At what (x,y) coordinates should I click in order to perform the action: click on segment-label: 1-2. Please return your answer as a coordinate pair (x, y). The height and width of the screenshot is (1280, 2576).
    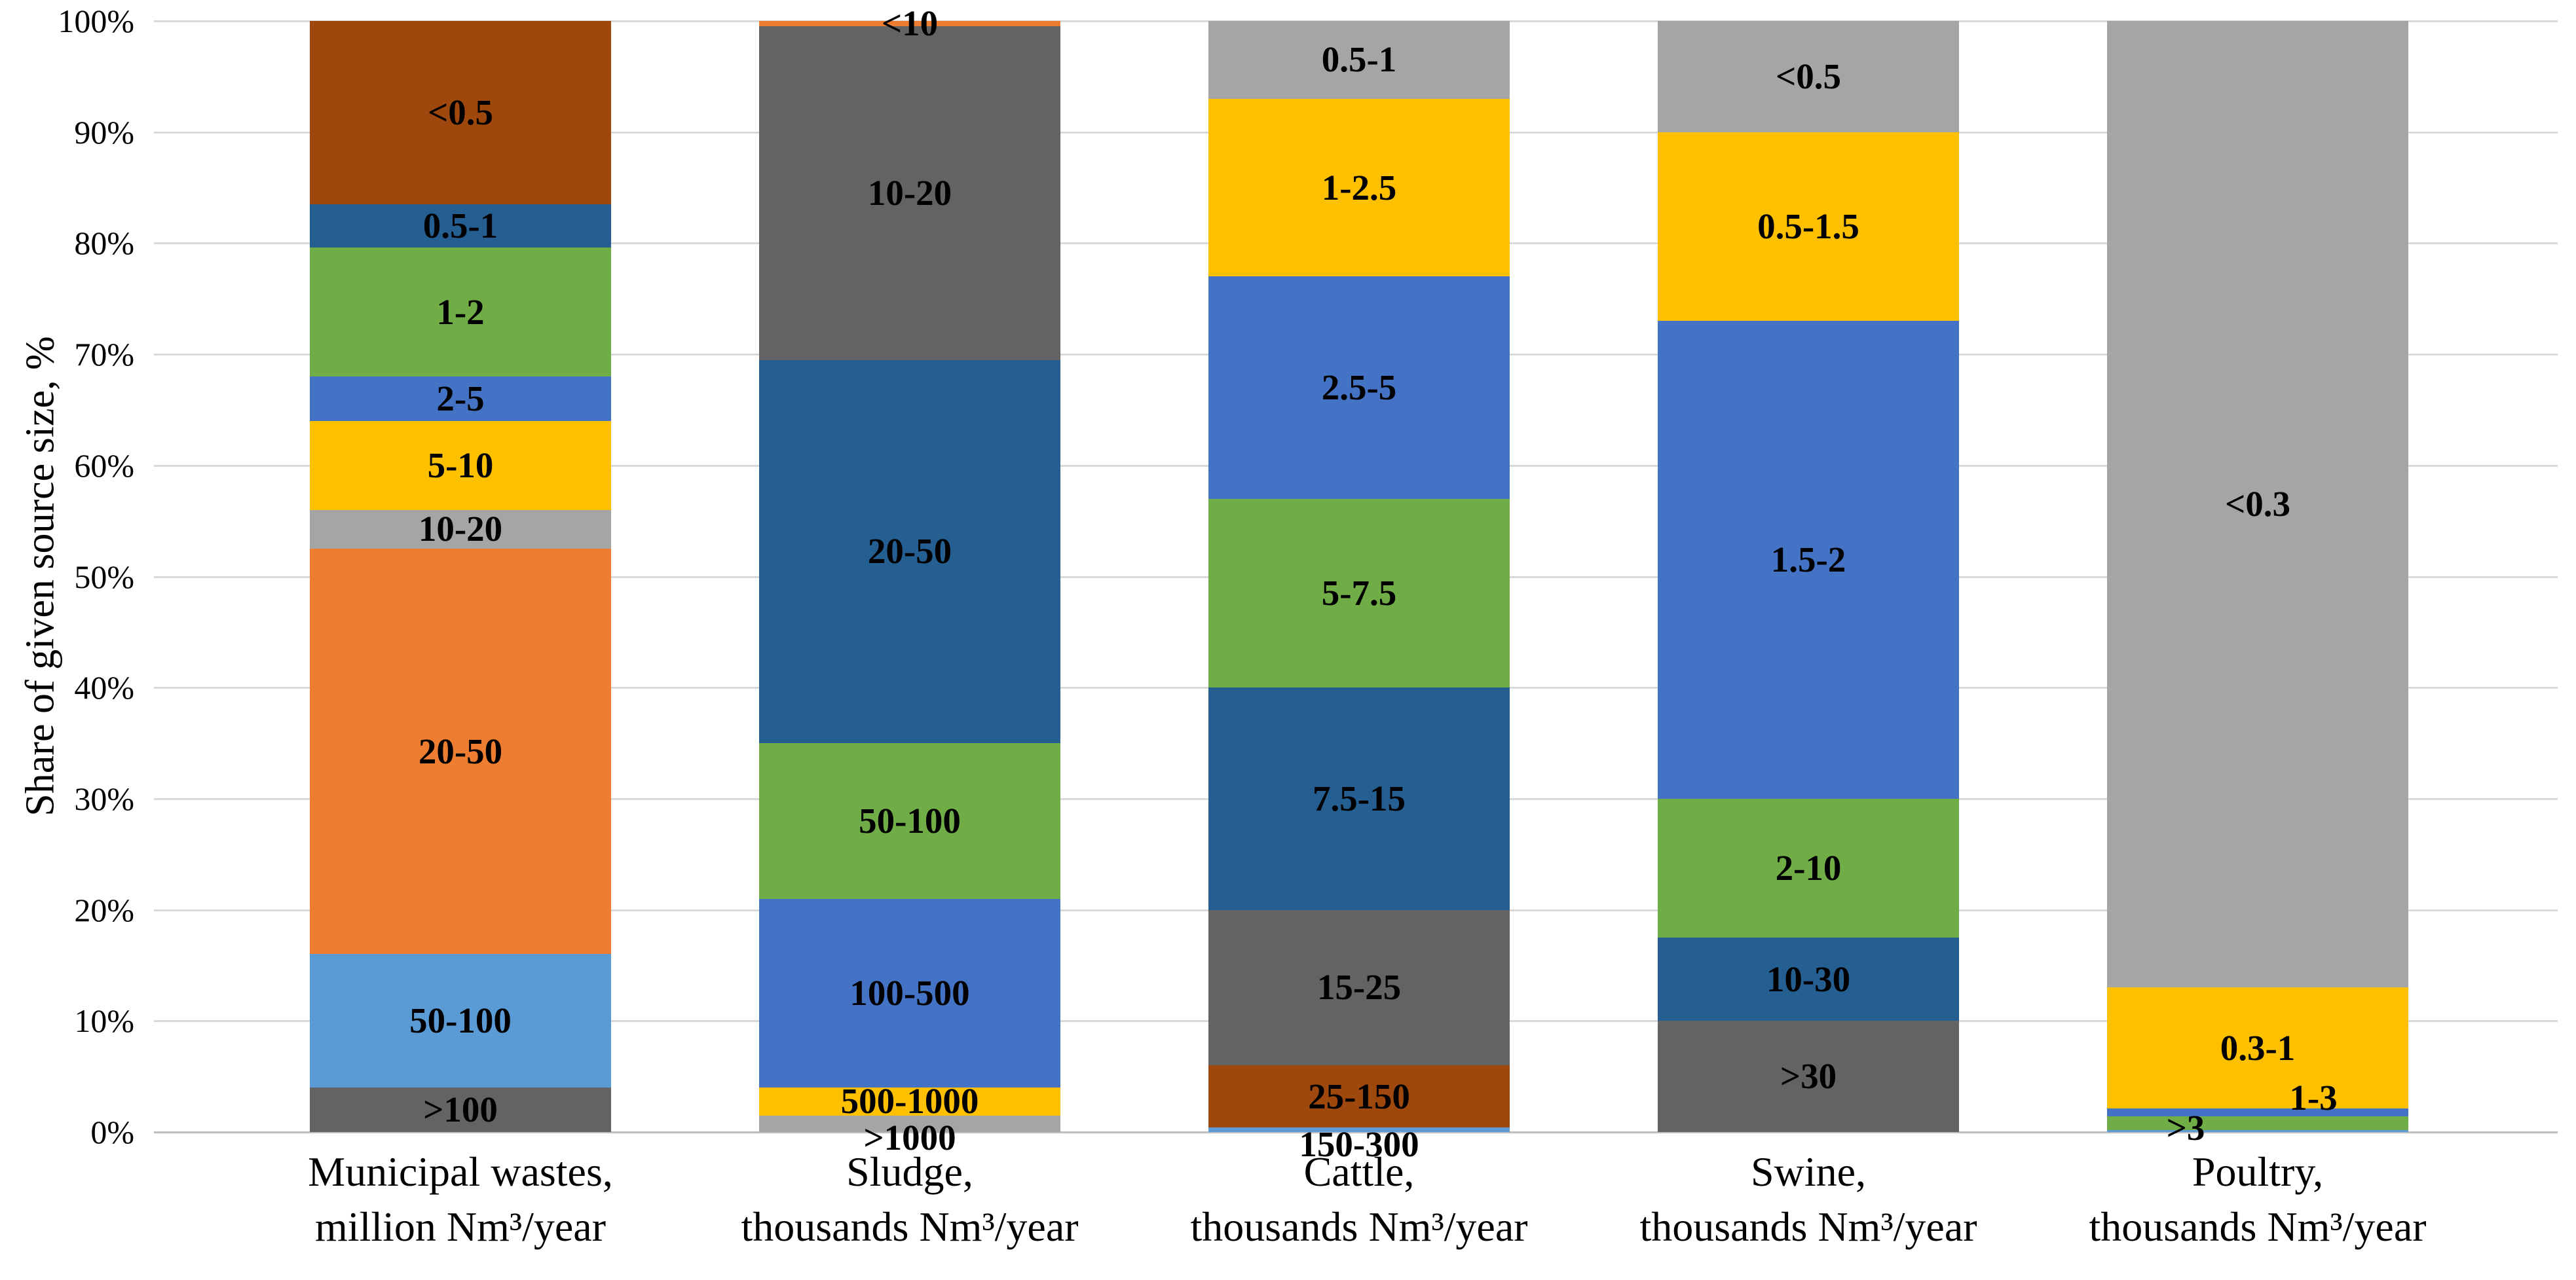
    Looking at the image, I should click on (460, 311).